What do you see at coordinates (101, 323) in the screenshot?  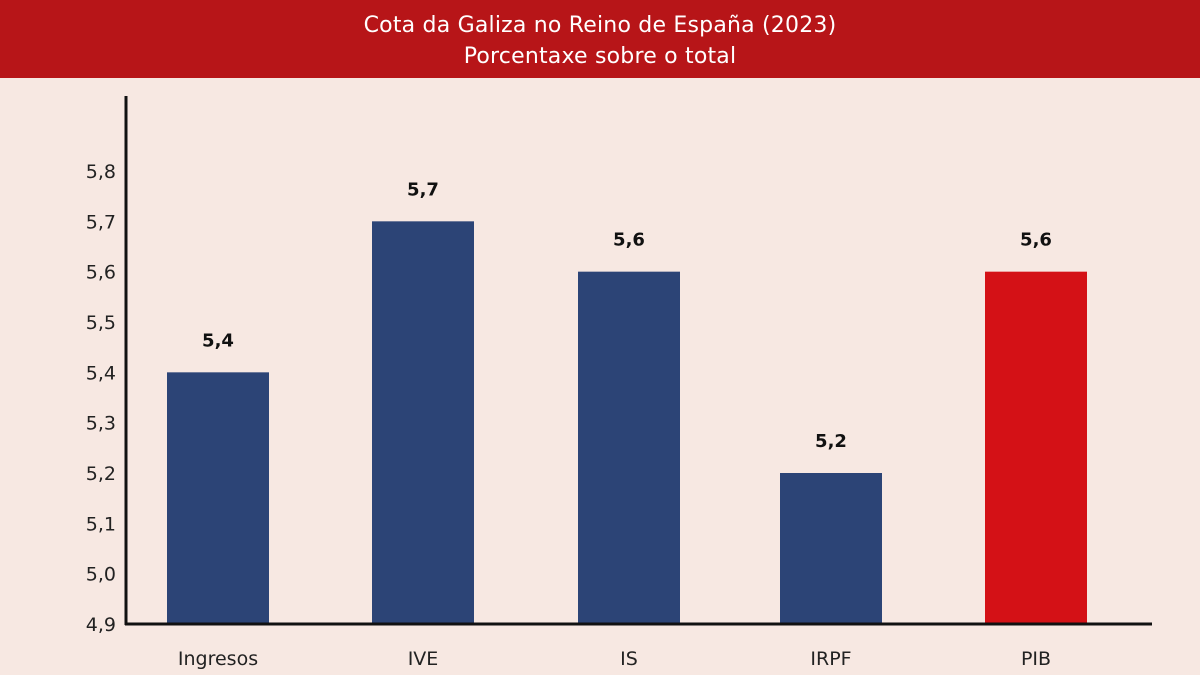 I see `y-tick-label: 5,5` at bounding box center [101, 323].